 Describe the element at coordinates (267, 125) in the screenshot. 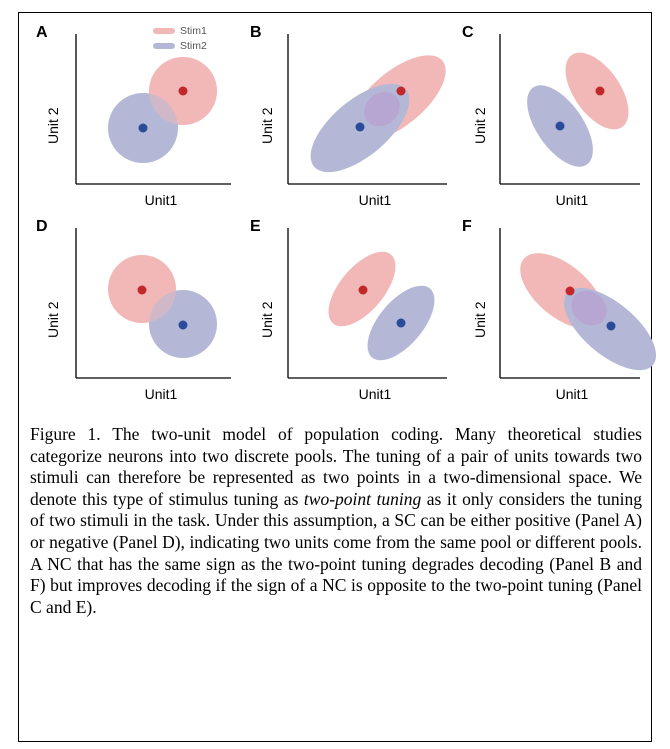

I see `y-axis-label-b: Unit 2` at that location.